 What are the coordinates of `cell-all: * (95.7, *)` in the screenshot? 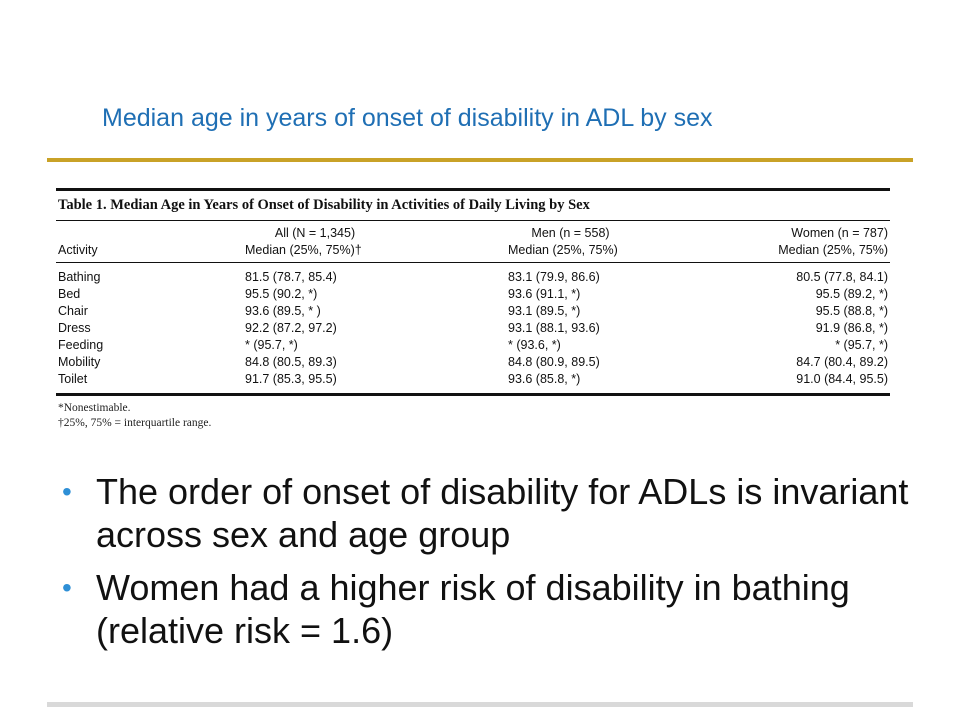 It's located at (271, 345).